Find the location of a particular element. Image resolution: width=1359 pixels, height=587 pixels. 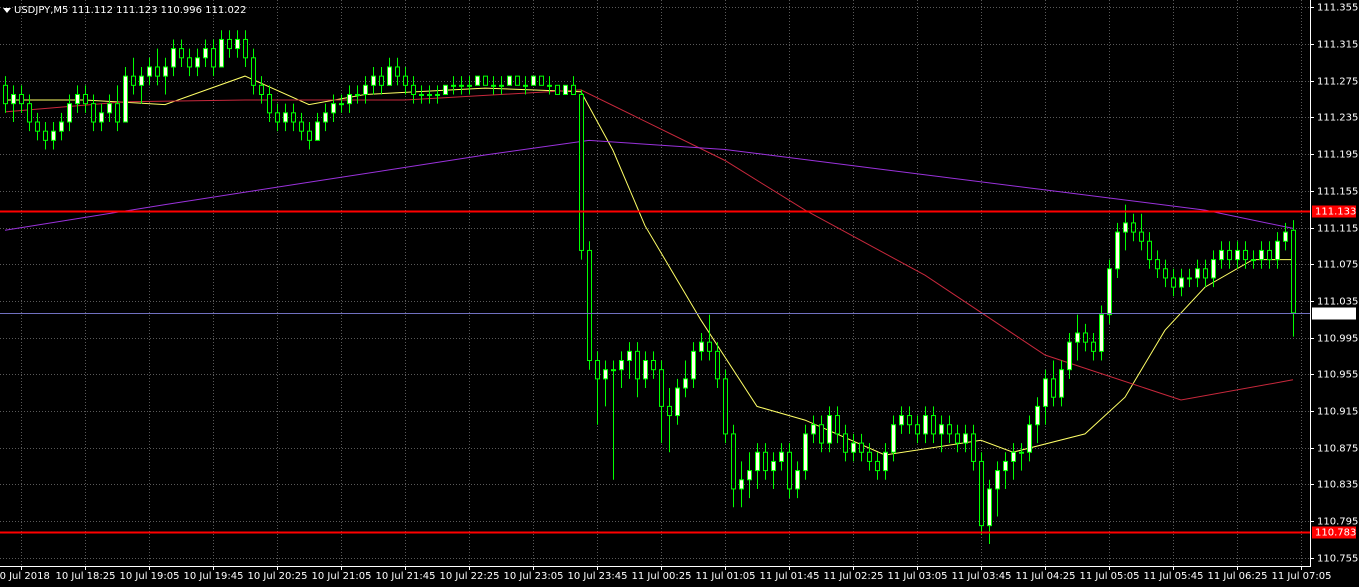

x-tick-label: 11 Jul 05:05 is located at coordinates (1110, 576).